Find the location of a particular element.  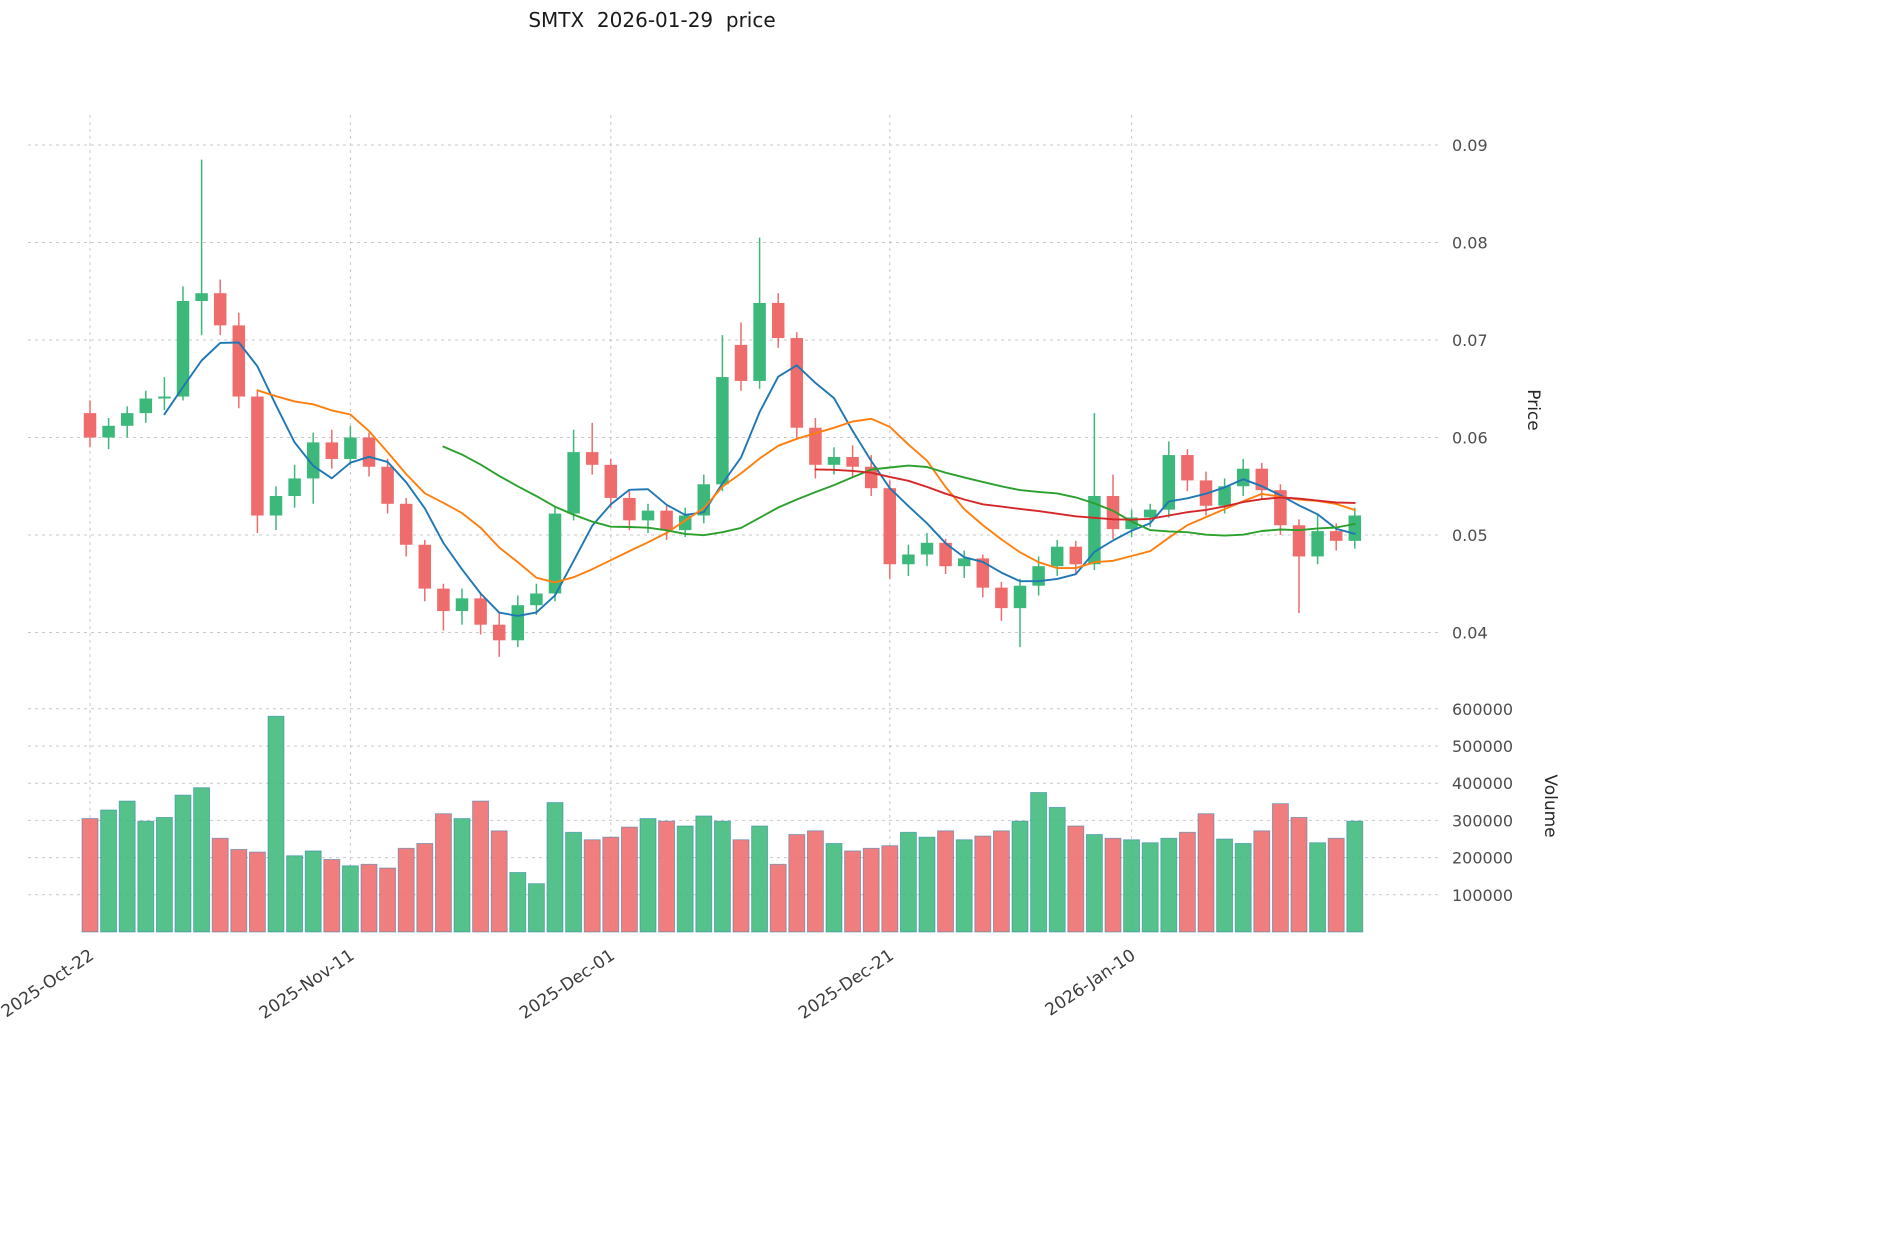

price-axis-label: Price is located at coordinates (1533, 409).